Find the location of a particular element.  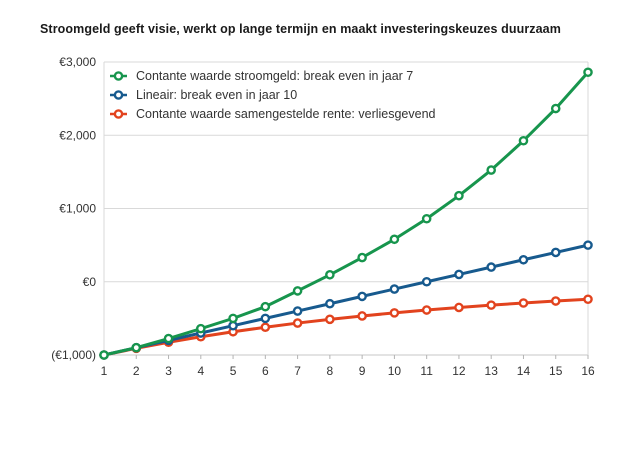

series-line is located at coordinates (346, 327).